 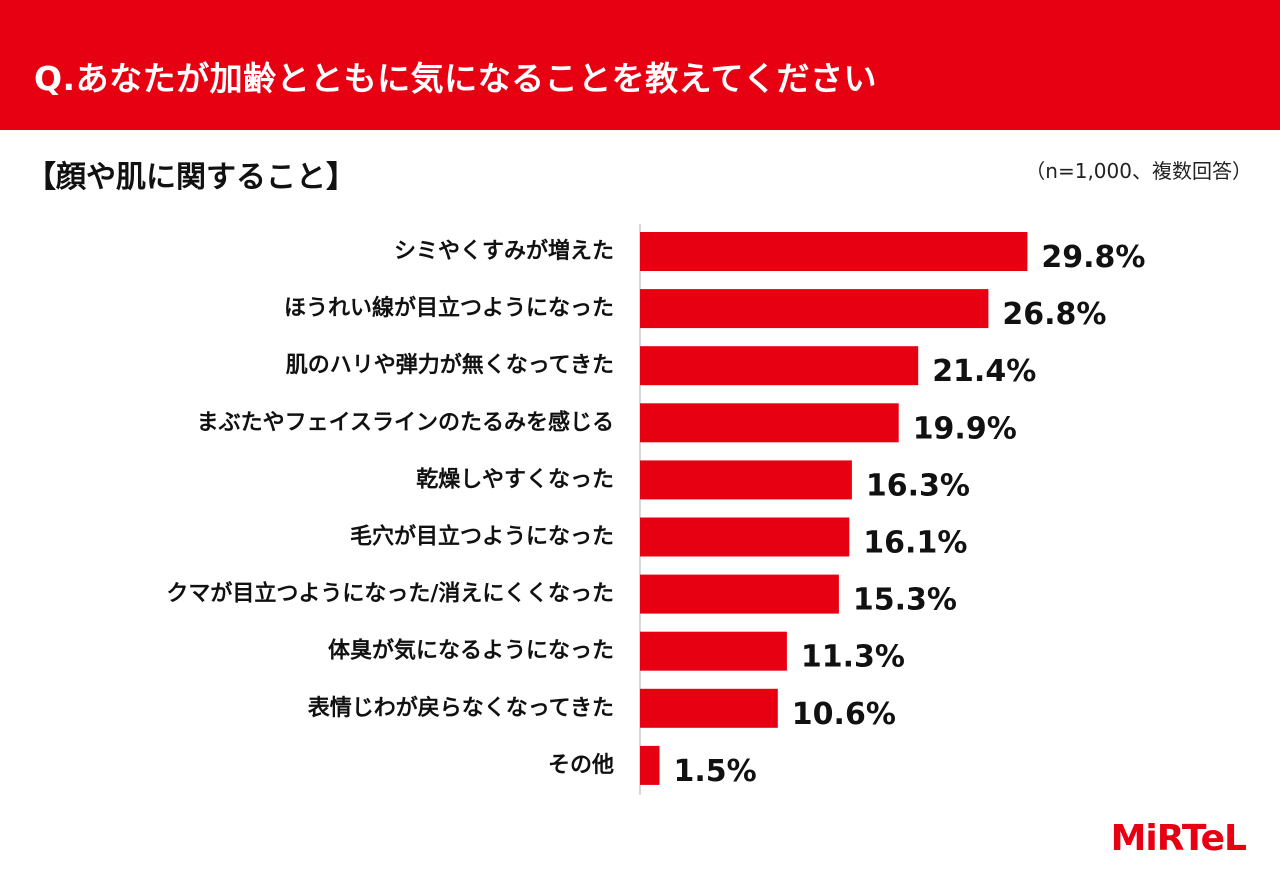 What do you see at coordinates (853, 657) in the screenshot?
I see `value-label: 11.3%` at bounding box center [853, 657].